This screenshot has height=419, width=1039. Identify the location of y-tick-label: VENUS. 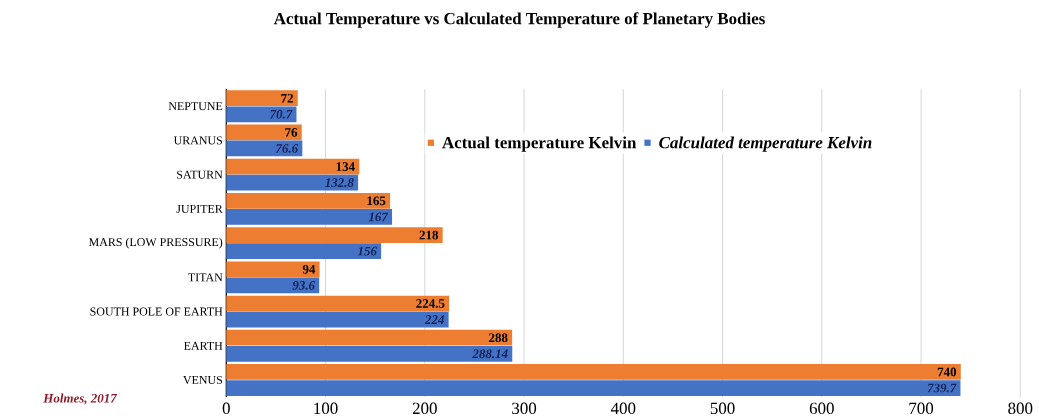
(203, 380).